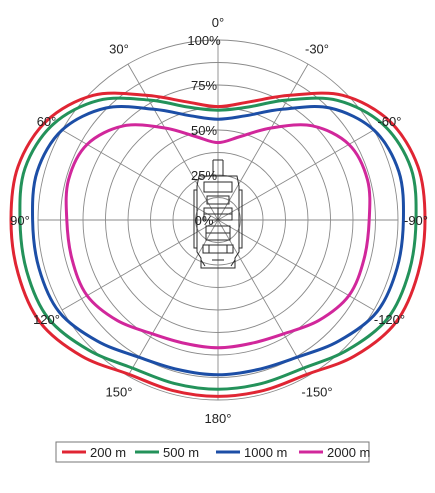 The height and width of the screenshot is (493, 435). What do you see at coordinates (204, 175) in the screenshot?
I see `radial-tick-label: 25%` at bounding box center [204, 175].